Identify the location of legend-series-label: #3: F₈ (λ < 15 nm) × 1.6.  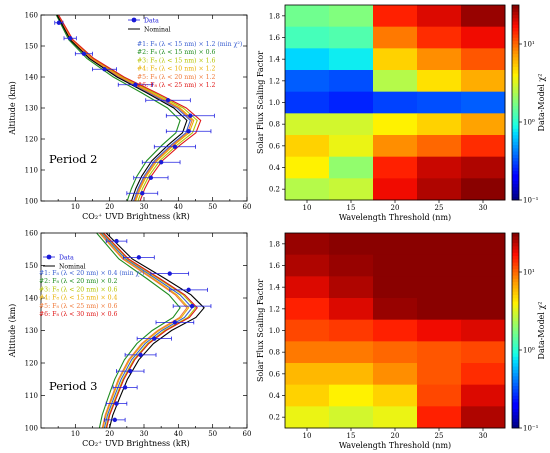
(176, 60).